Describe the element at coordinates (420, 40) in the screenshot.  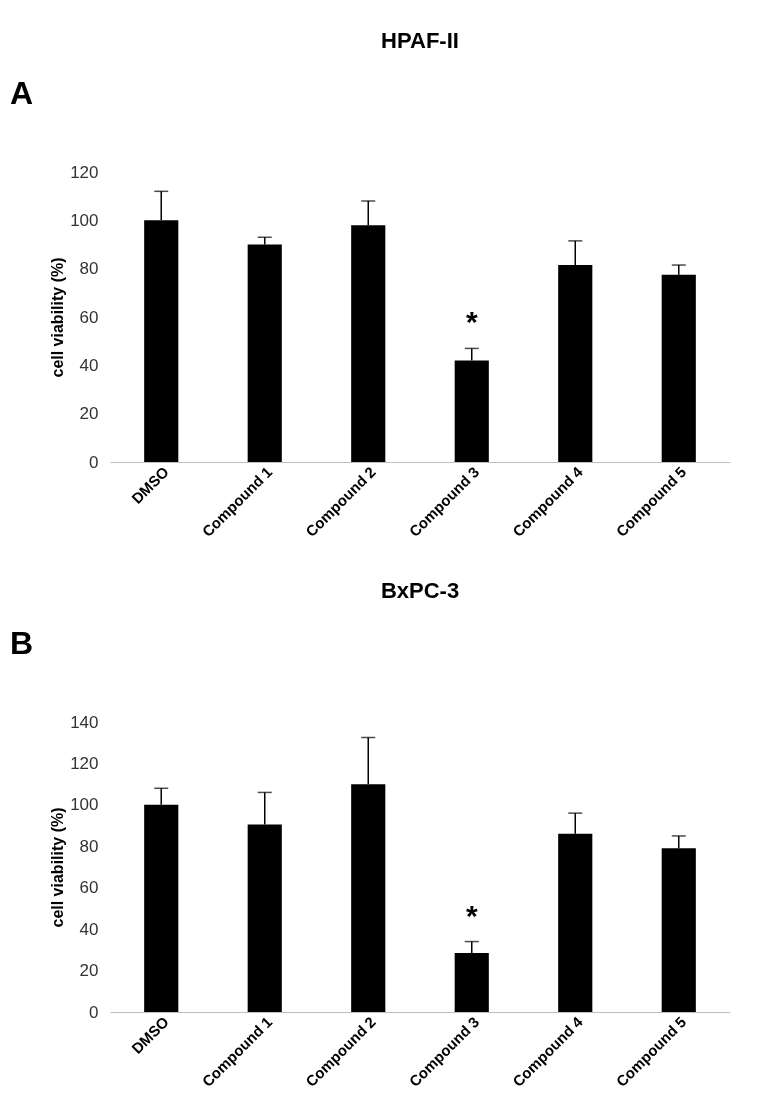
I see `chart-title: HPAF-II` at that location.